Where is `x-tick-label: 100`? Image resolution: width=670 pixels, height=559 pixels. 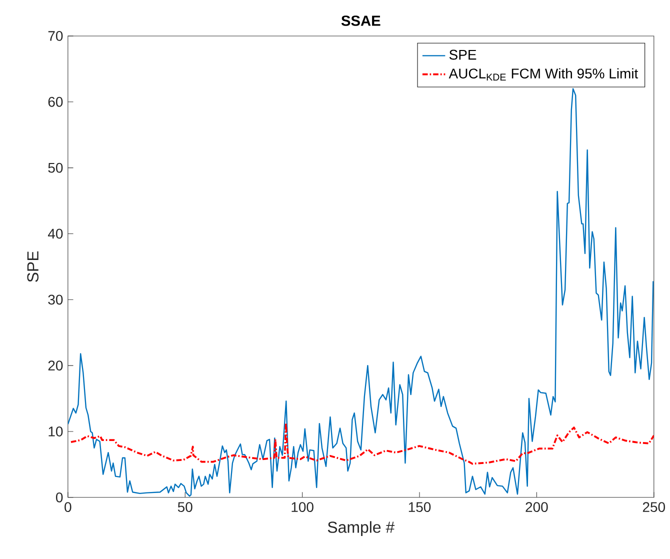 x-tick-label: 100 is located at coordinates (303, 507).